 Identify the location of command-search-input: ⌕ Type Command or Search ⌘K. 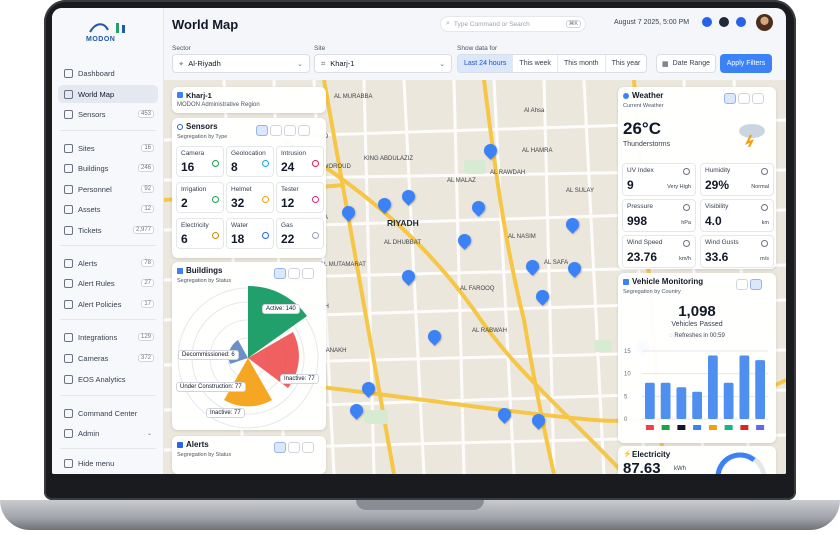
(513, 24).